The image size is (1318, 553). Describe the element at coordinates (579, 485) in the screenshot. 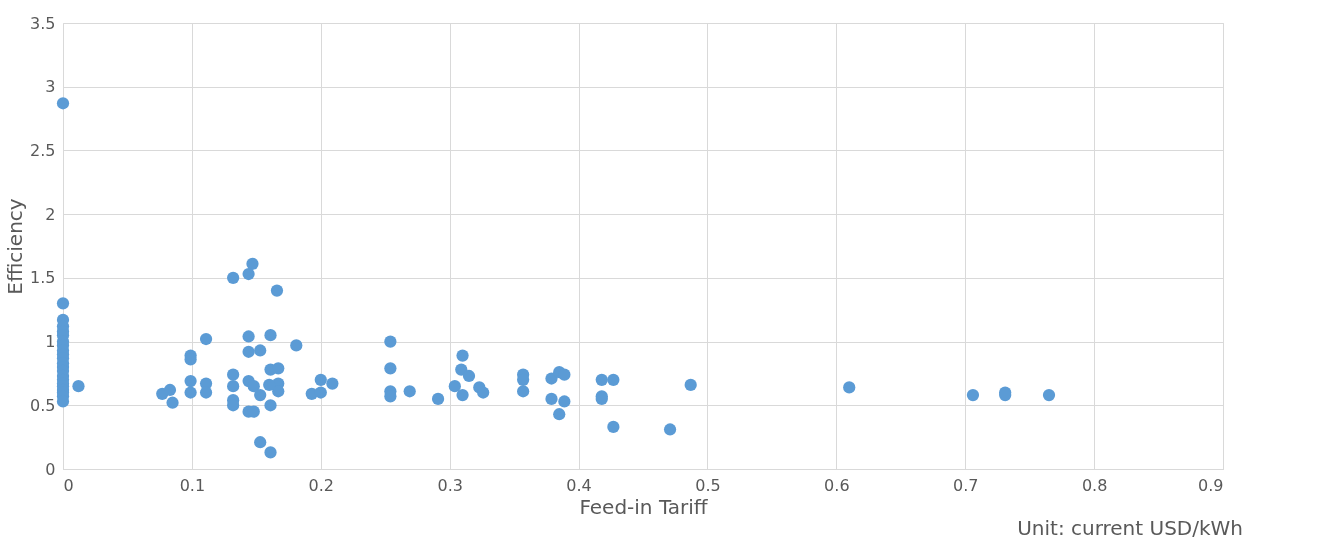

I see `x-tick-label: 0.4` at that location.